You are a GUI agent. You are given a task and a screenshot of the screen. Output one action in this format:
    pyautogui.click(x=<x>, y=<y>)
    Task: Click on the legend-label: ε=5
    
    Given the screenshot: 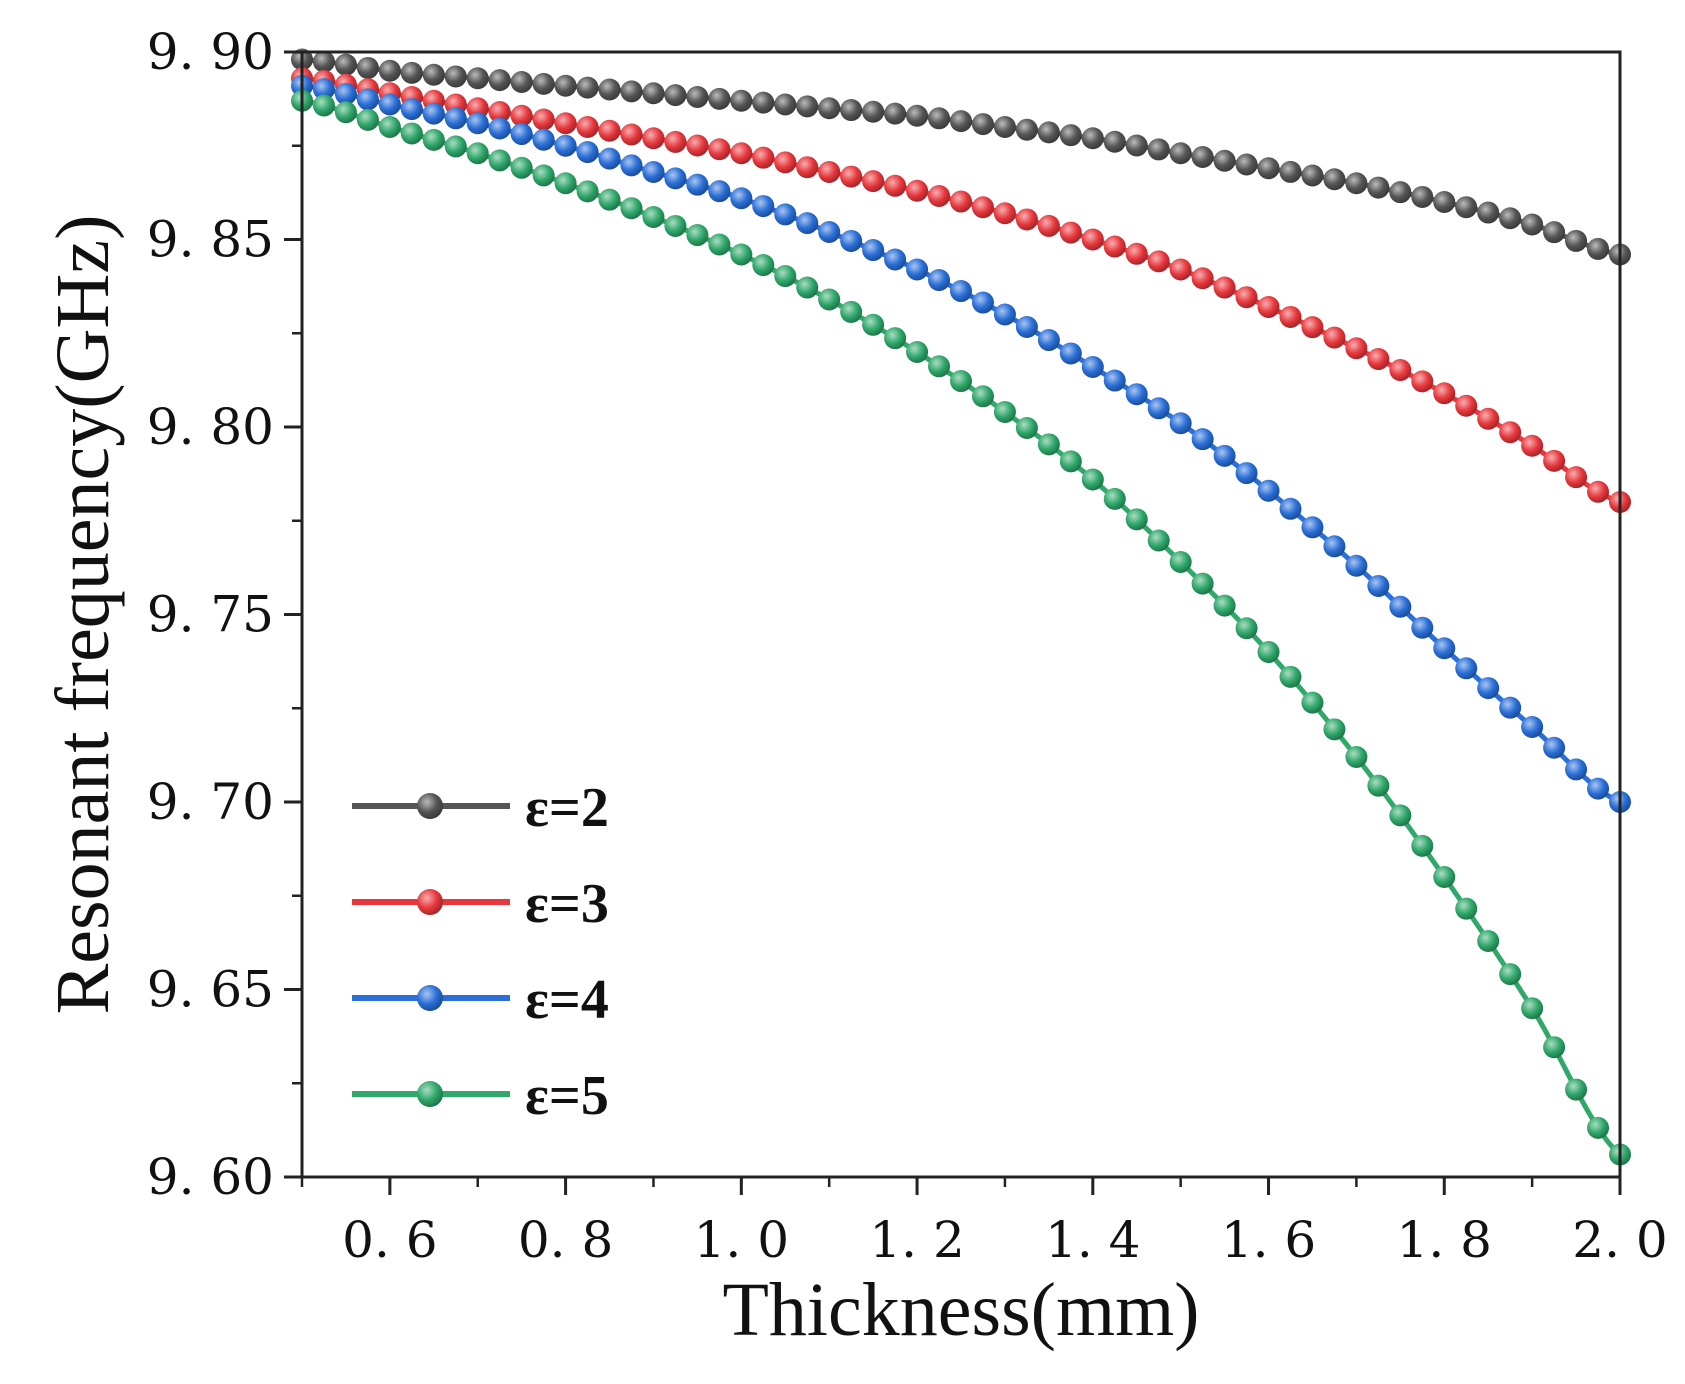 What is the action you would take?
    pyautogui.click(x=567, y=1096)
    